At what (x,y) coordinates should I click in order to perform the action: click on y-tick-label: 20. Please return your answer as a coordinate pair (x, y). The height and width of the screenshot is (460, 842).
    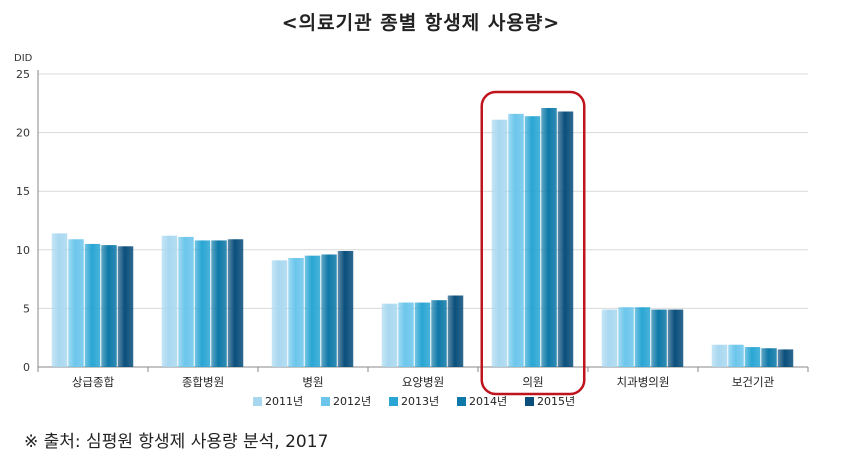
    Looking at the image, I should click on (23, 133).